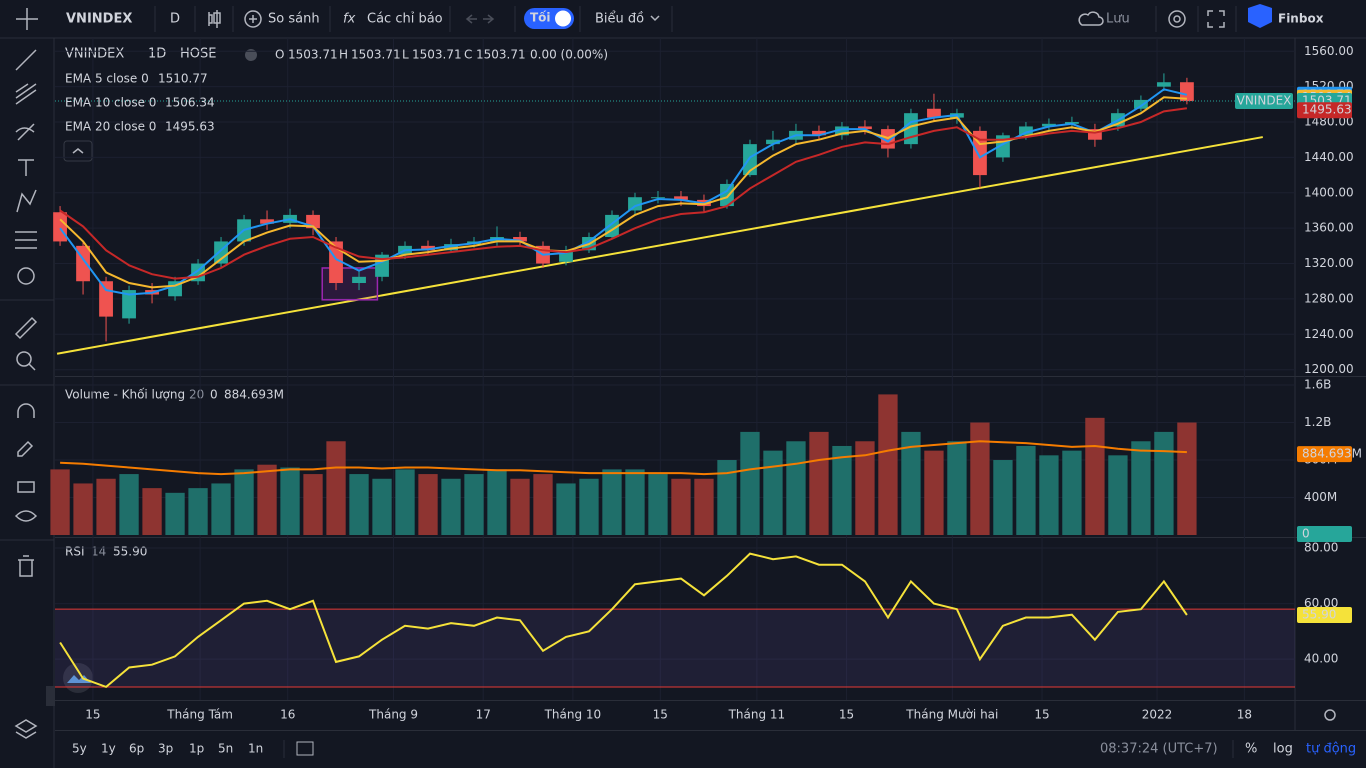 Image resolution: width=1366 pixels, height=768 pixels. I want to click on settings-icon-core, so click(1177, 19).